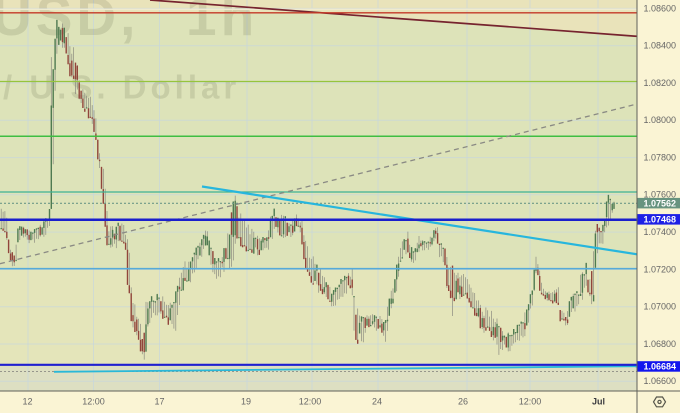 This screenshot has height=413, width=680. Describe the element at coordinates (660, 158) in the screenshot. I see `svg-text: 1.07800` at that location.